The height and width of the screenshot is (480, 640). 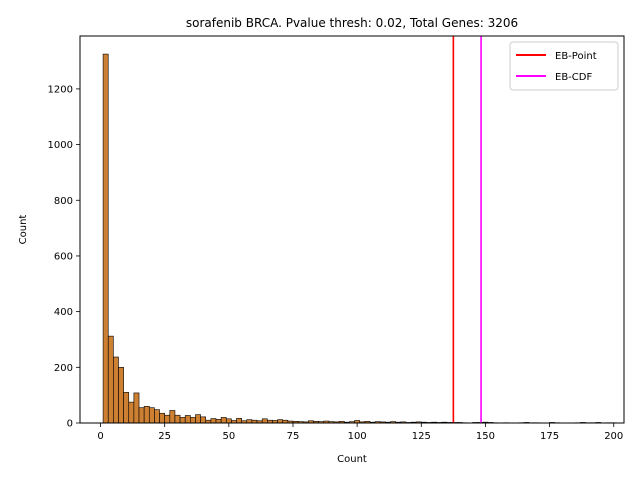 I want to click on y-tick-label: 1000, so click(x=60, y=145).